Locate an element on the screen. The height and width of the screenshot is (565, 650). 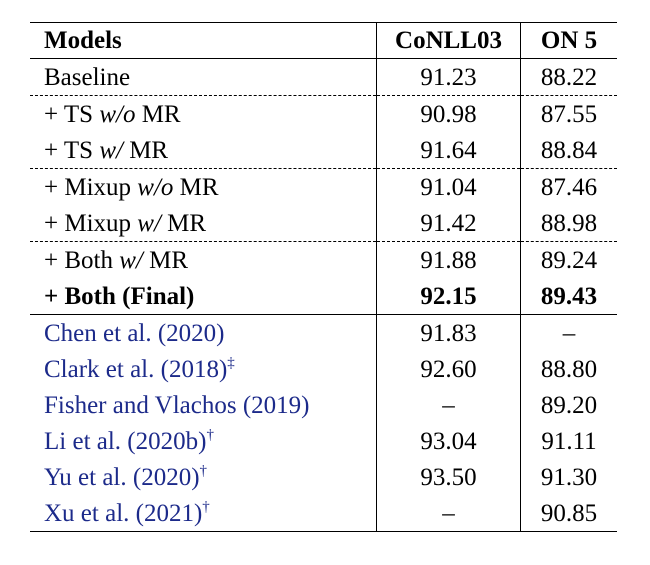
score-cell: 88.80 is located at coordinates (569, 369).